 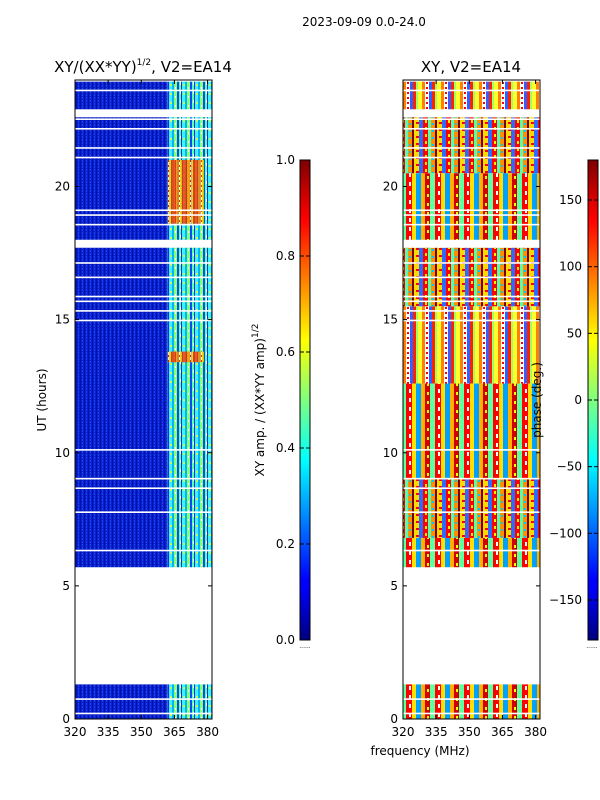 What do you see at coordinates (403, 732) in the screenshot?
I see `phase-xtick-label-0: 320` at bounding box center [403, 732].